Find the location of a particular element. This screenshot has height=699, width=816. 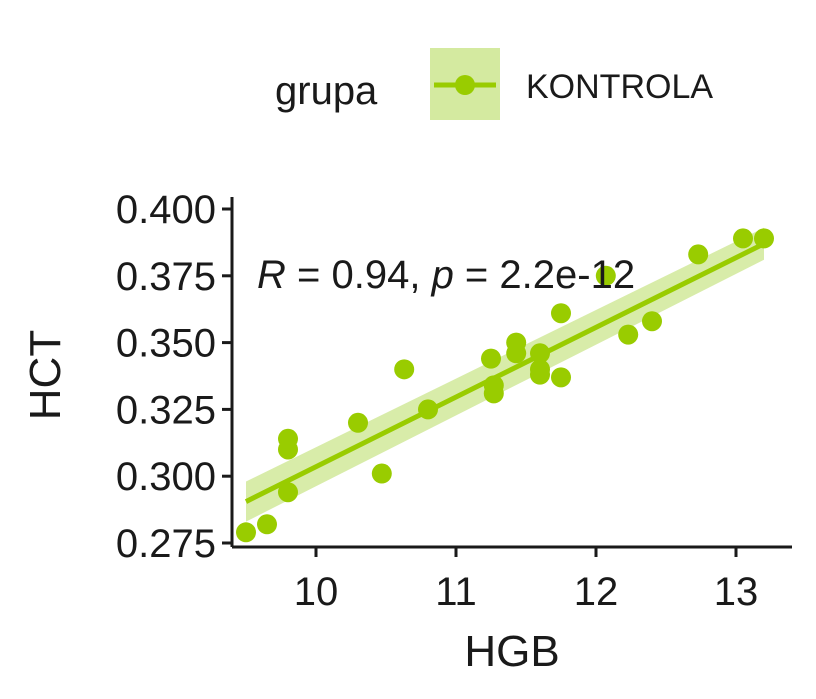

legend-key-point is located at coordinates (465, 85).